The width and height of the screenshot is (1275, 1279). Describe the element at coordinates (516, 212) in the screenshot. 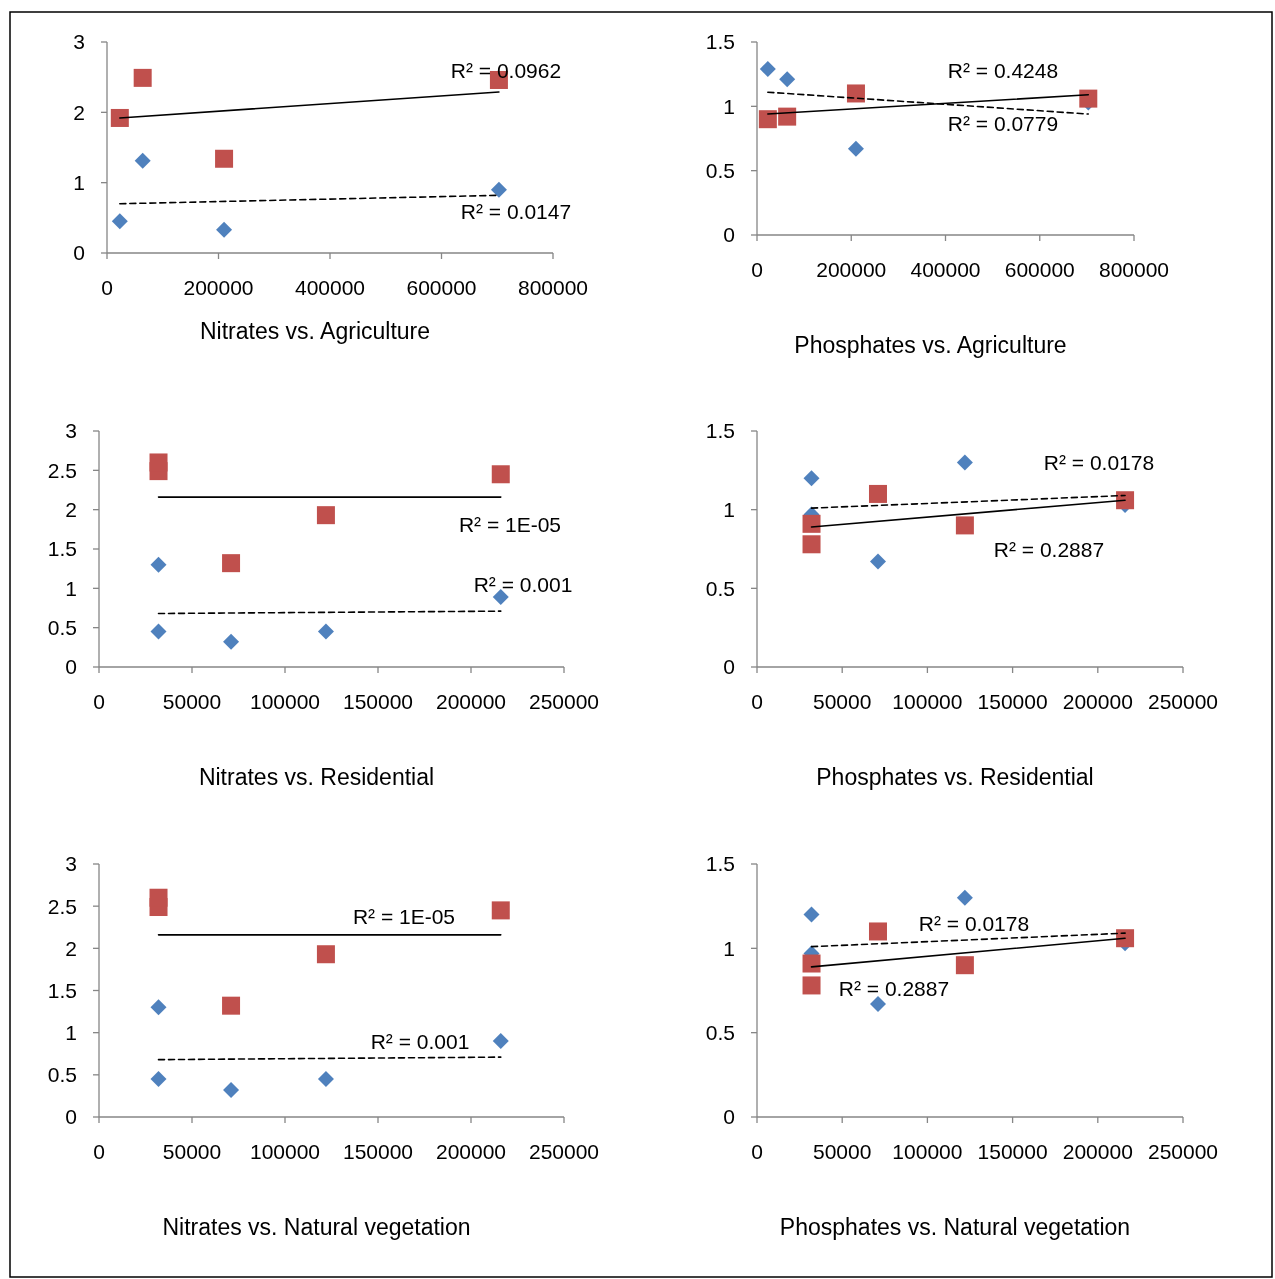

I see `annotation: R² = 0.0147` at that location.